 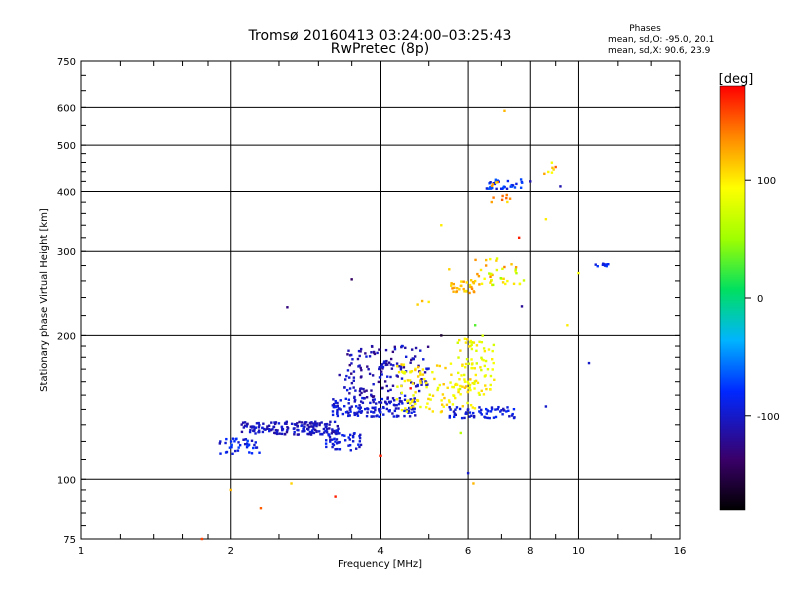 What do you see at coordinates (66, 301) in the screenshot?
I see `y-tick-labels: 75 100 200 300 400 500 600 750` at bounding box center [66, 301].